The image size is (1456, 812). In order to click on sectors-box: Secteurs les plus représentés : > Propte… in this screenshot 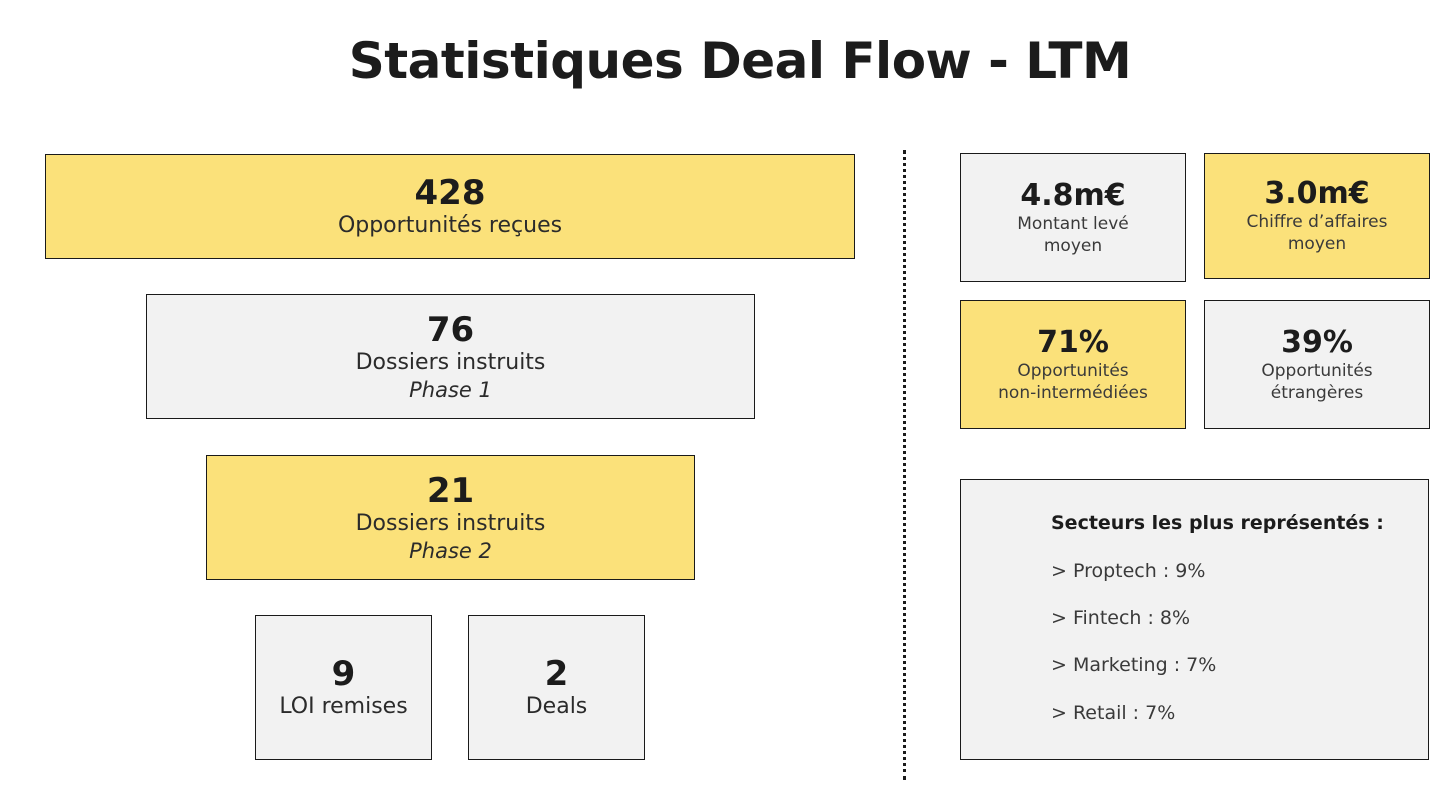, I will do `click(1194, 619)`.